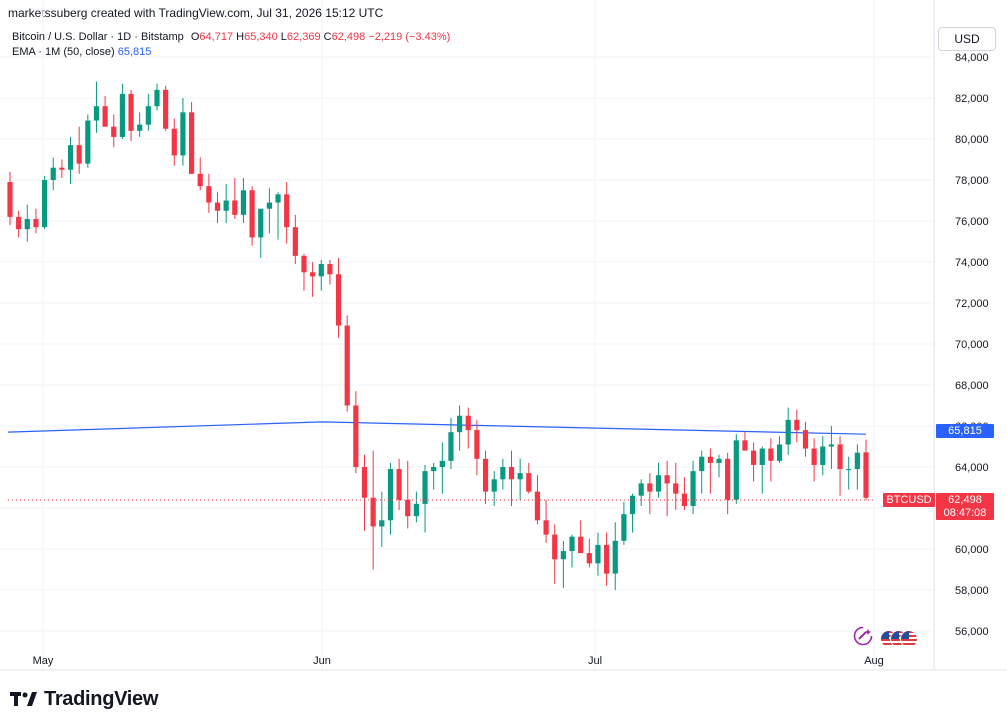  What do you see at coordinates (98, 37) in the screenshot?
I see `legend-symbol: Bitcoin / U.S. Dollar · 1D · Bitstamp` at bounding box center [98, 37].